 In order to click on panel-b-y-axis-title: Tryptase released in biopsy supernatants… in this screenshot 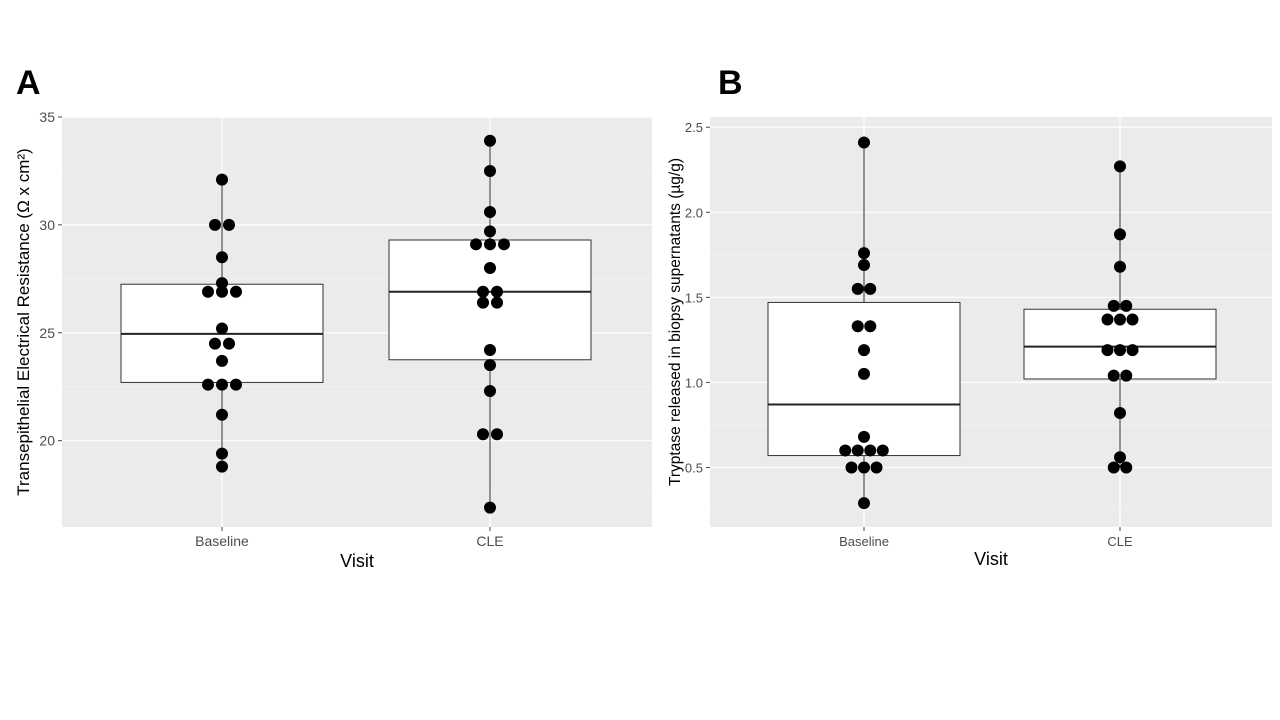, I will do `click(675, 322)`.